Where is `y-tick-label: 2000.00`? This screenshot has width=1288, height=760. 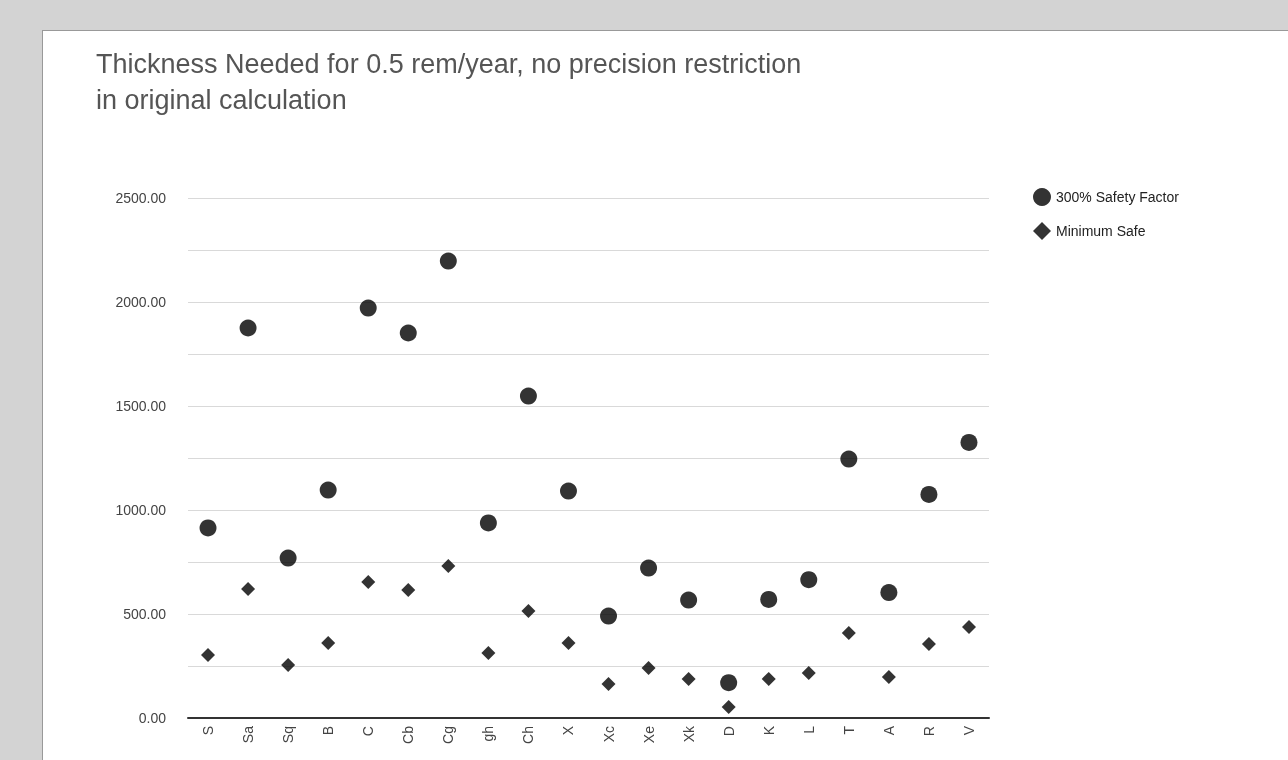
y-tick-label: 2000.00 is located at coordinates (141, 302).